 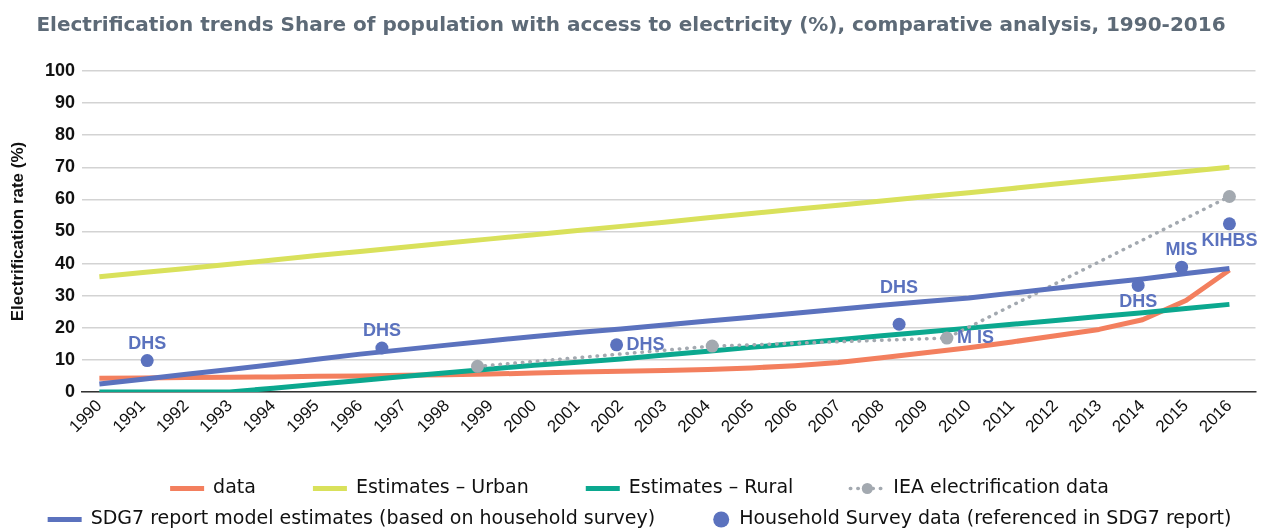 I want to click on legend-label: Estimates – Rural, so click(x=711, y=486).